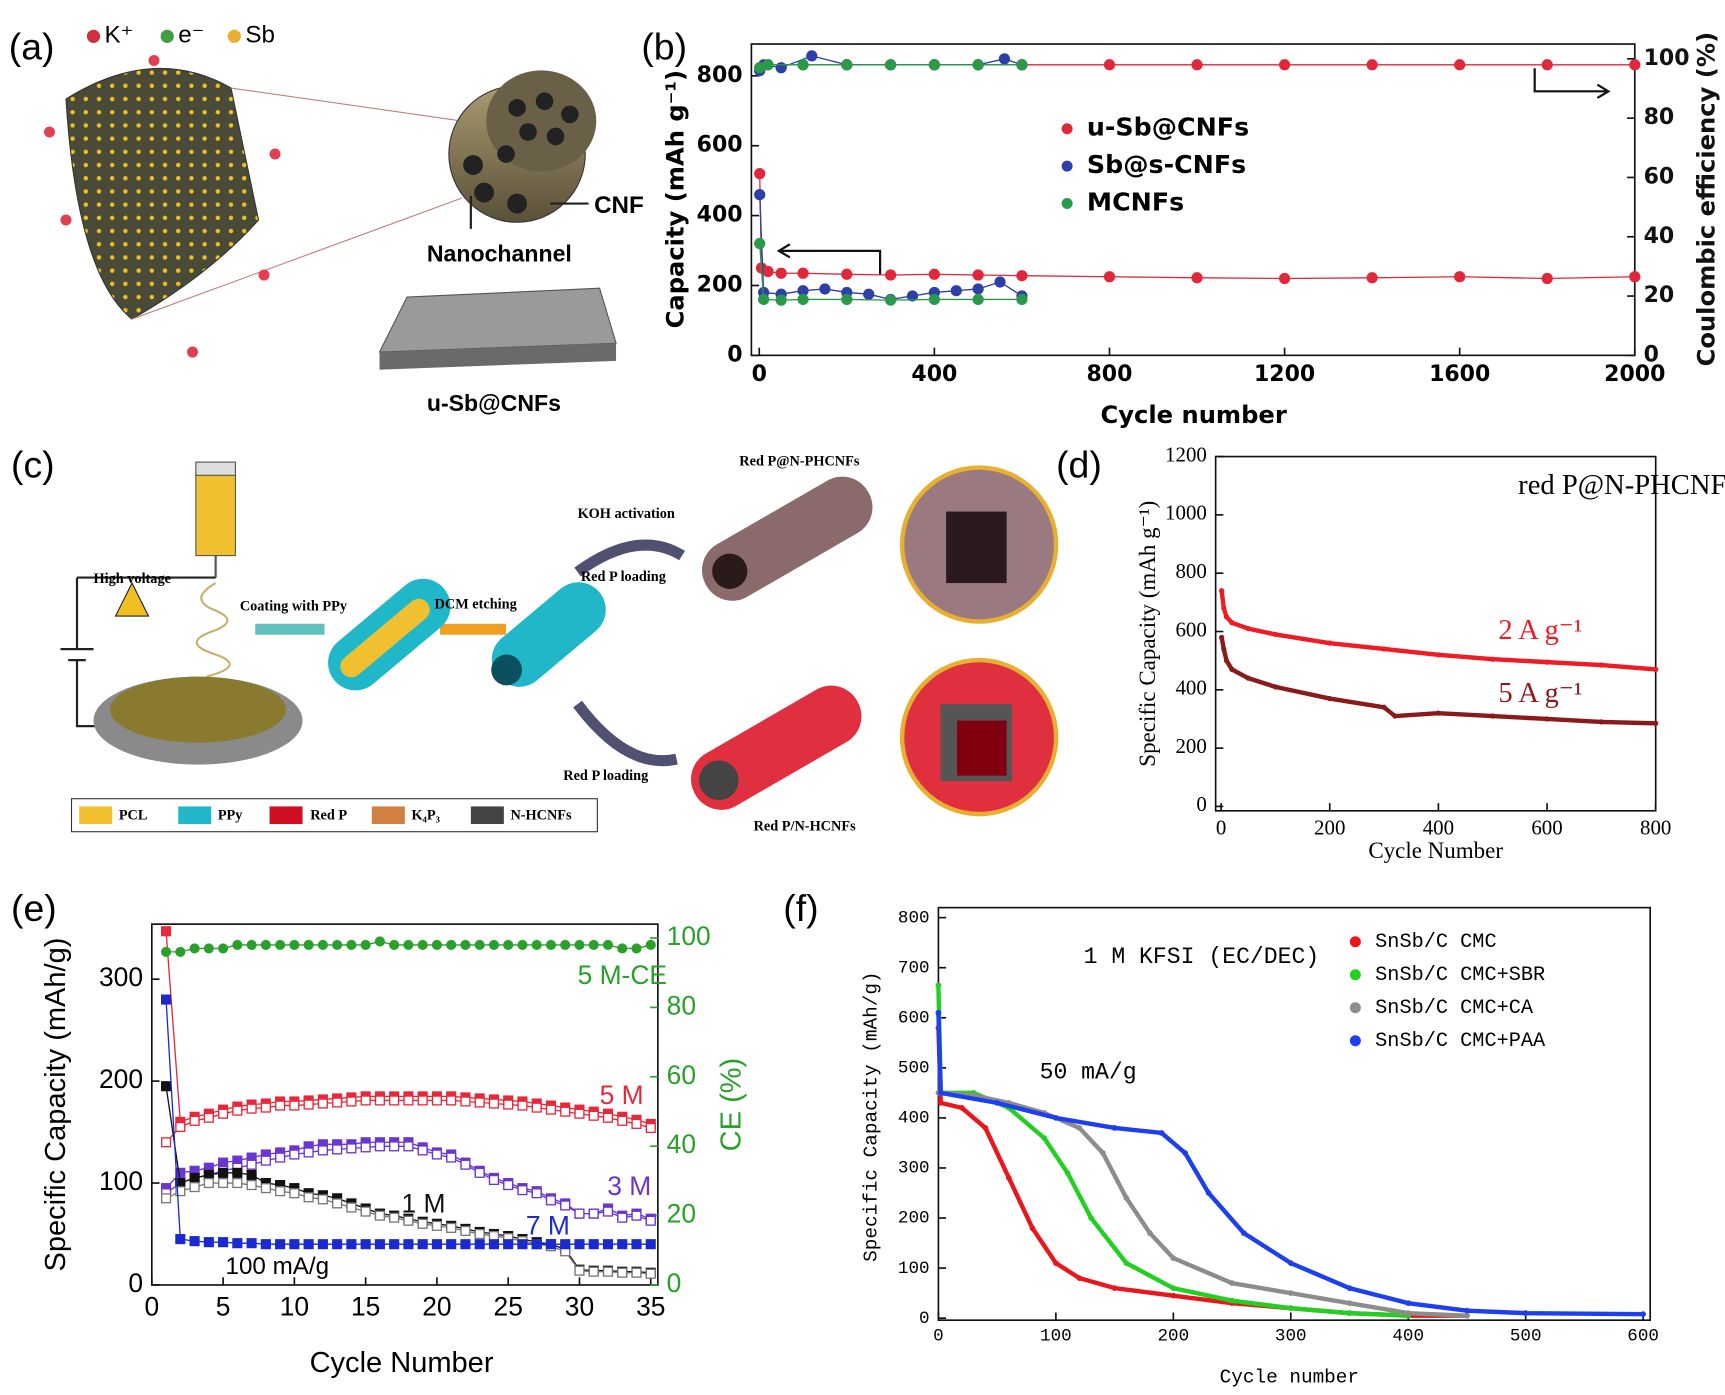 This screenshot has height=1395, width=1725. Describe the element at coordinates (1454, 1008) in the screenshot. I see `legend-label: SnSb/C CMC+CA` at that location.